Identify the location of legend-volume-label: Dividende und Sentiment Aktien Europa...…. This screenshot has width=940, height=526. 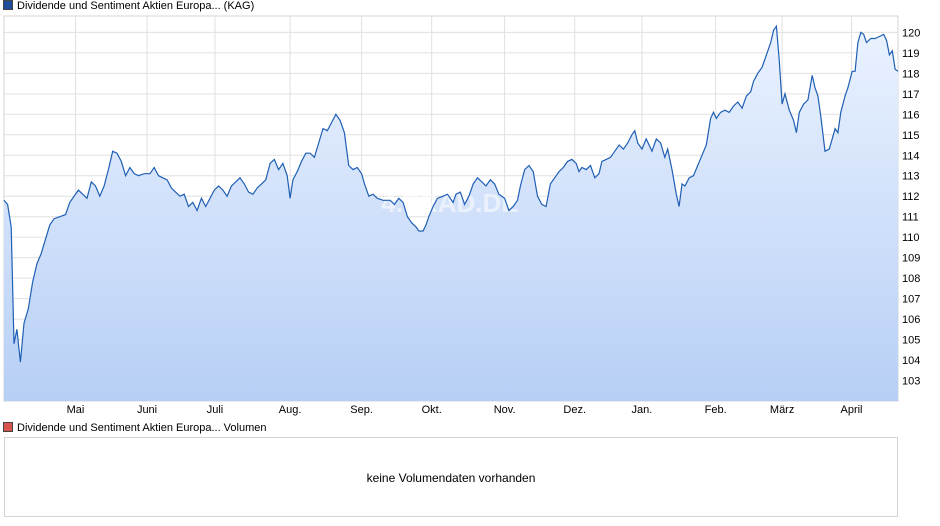
(142, 428).